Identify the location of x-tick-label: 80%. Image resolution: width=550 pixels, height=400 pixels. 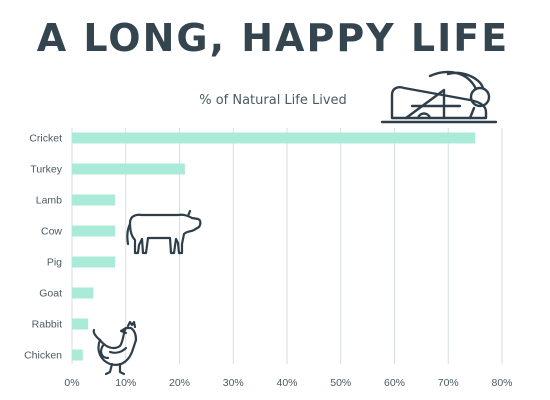
(501, 383).